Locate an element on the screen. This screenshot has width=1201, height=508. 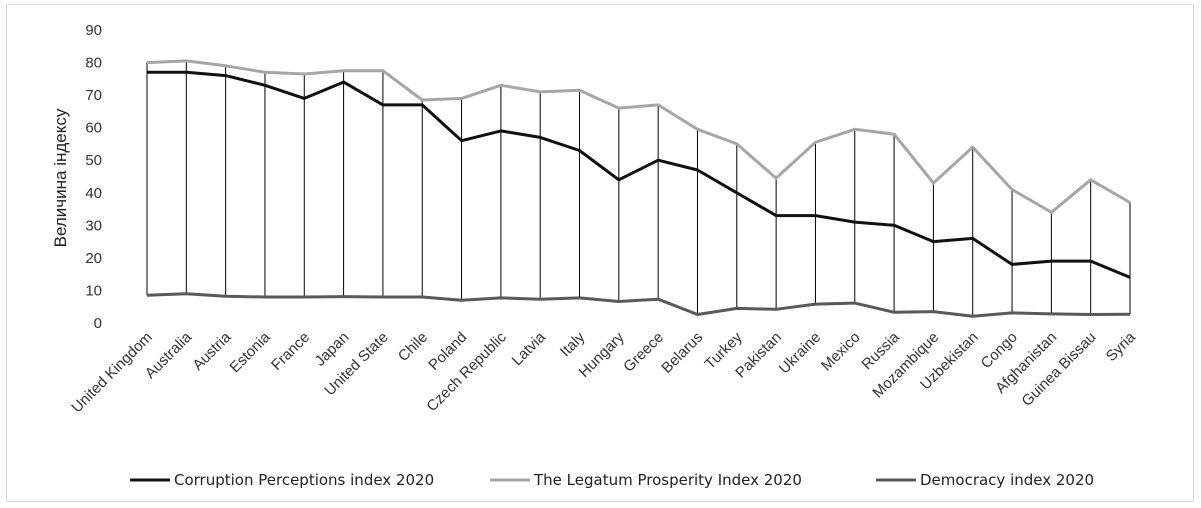
x-tick-label: Syria is located at coordinates (1121, 346).